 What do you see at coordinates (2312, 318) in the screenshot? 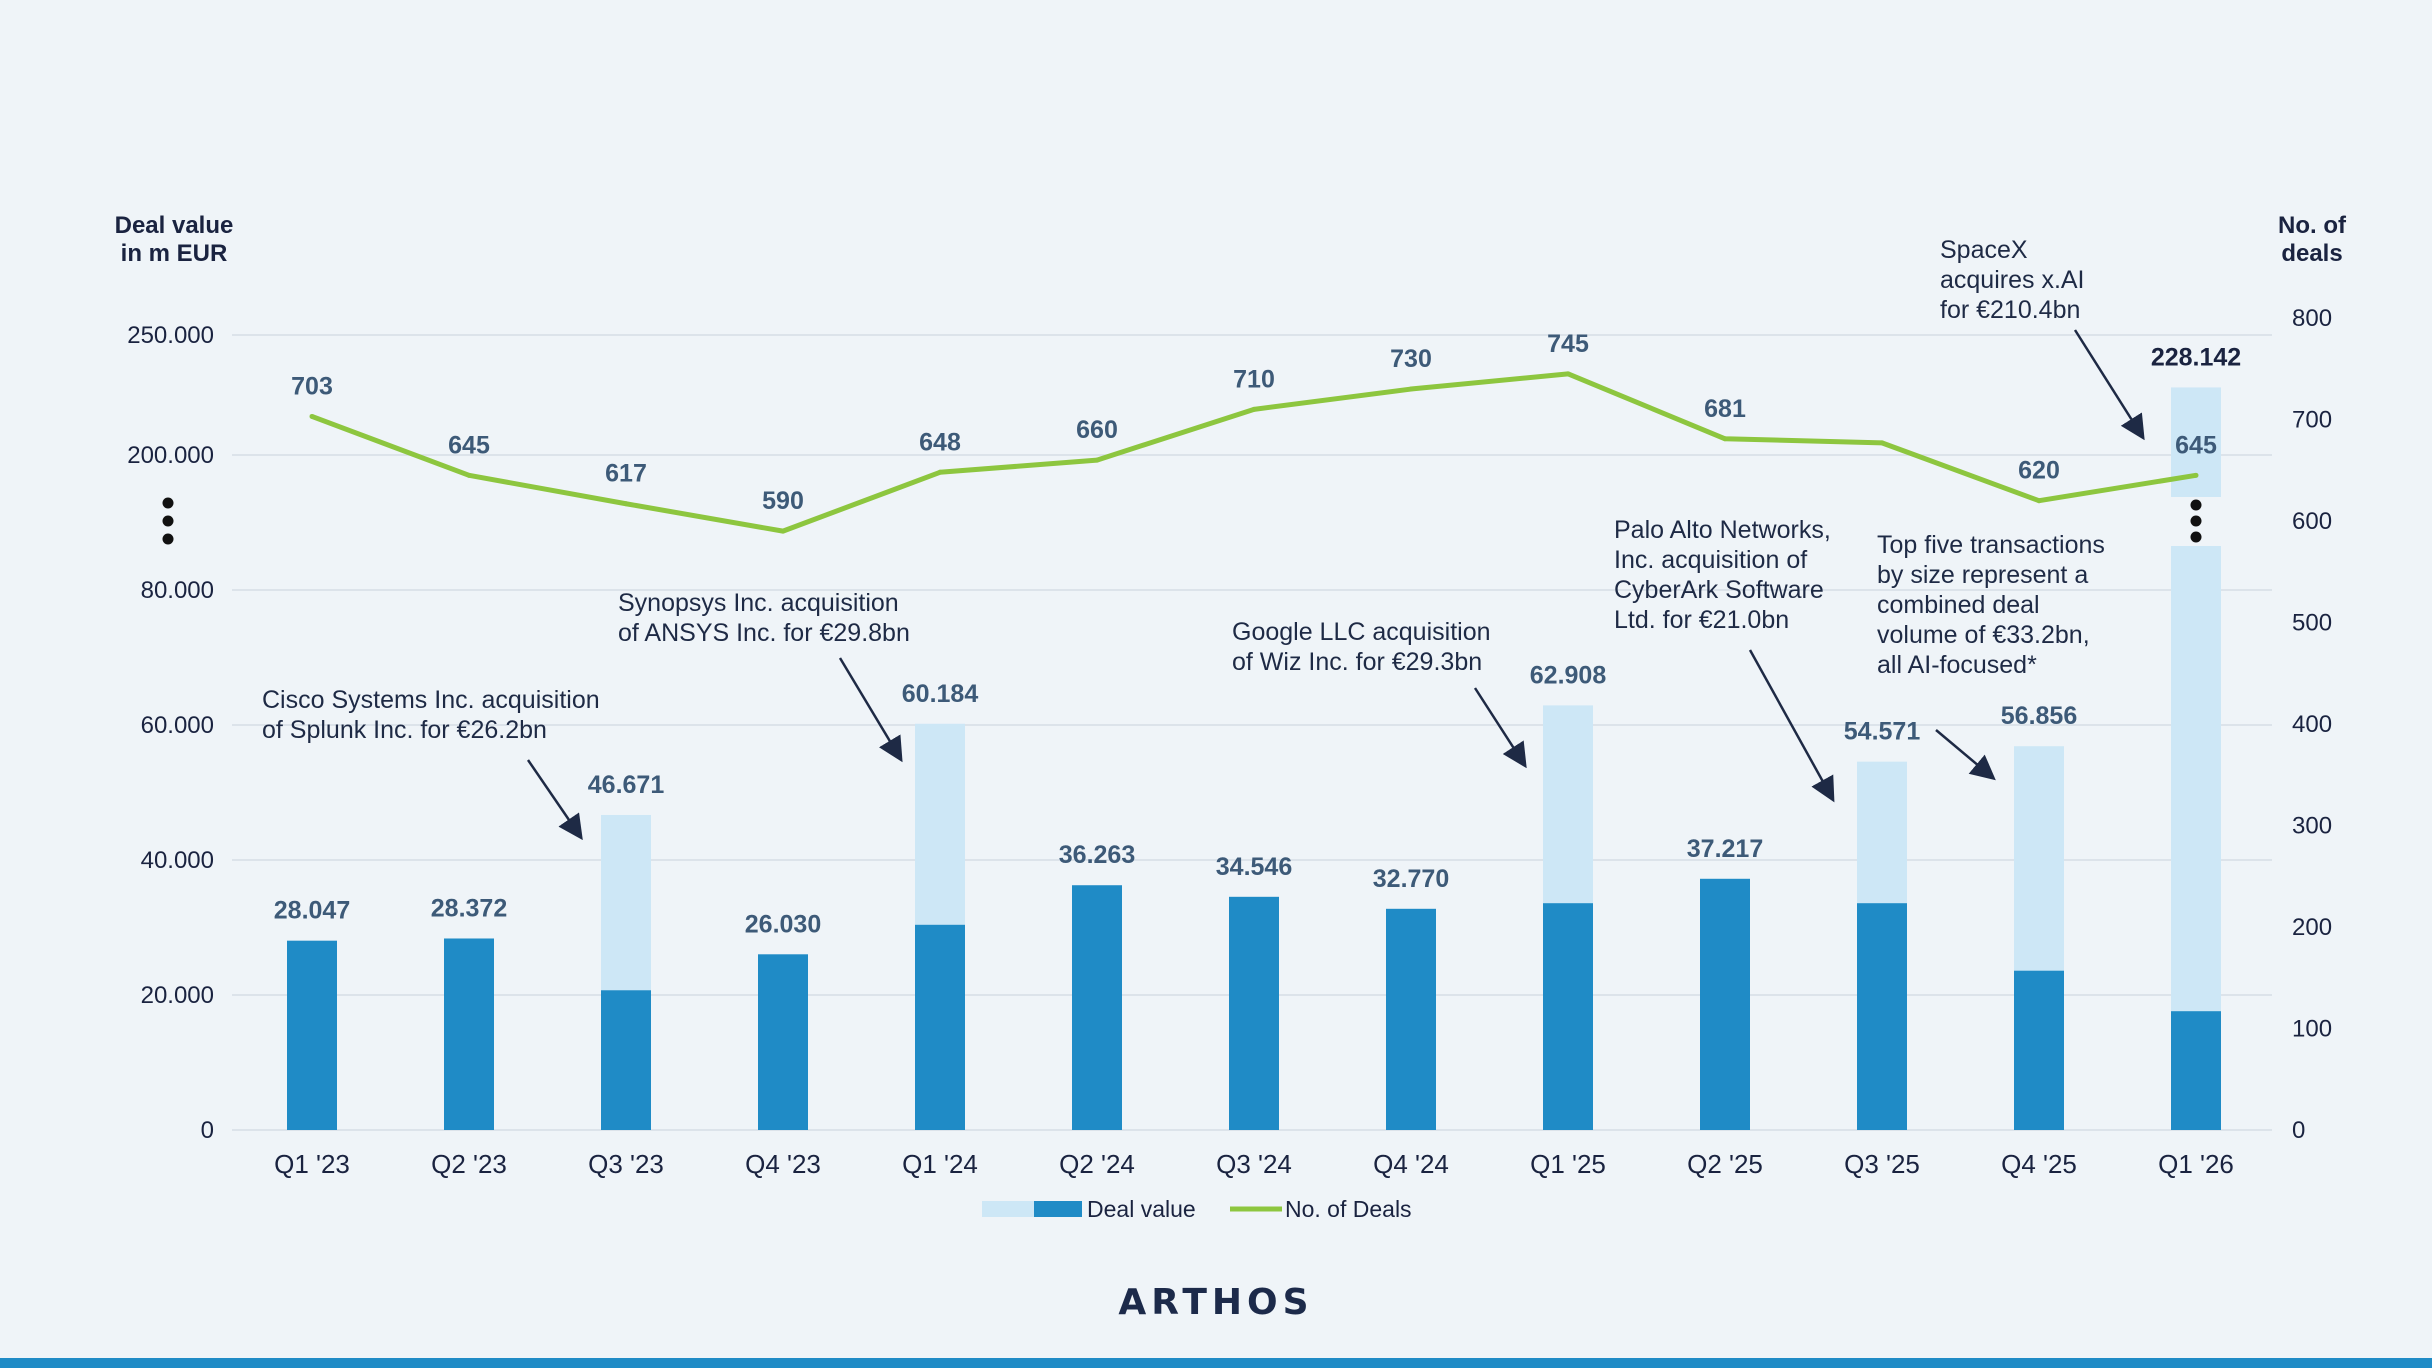
I see `right-tick-label: 800` at bounding box center [2312, 318].